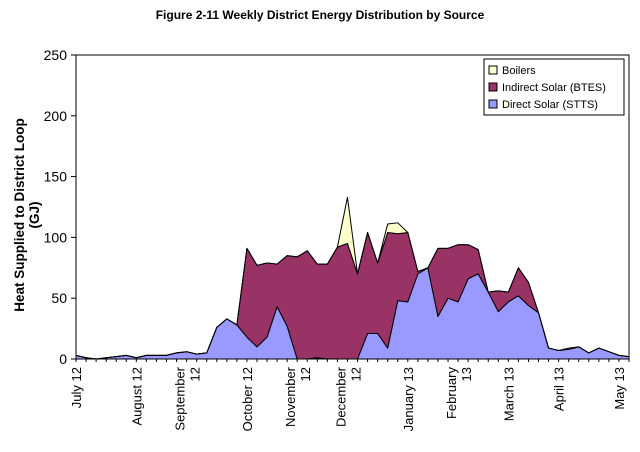  I want to click on x-tick-label-line: October 12, so click(247, 399).